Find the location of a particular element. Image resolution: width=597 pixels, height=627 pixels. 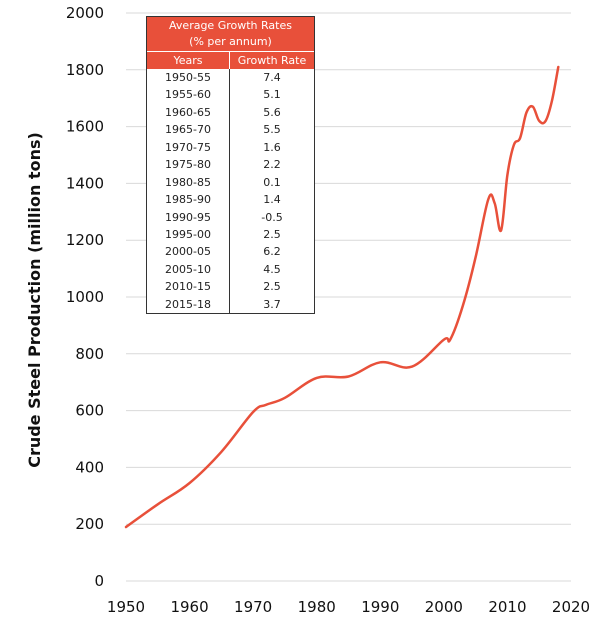

table-row: 1955-60 5.1 is located at coordinates (230, 95).